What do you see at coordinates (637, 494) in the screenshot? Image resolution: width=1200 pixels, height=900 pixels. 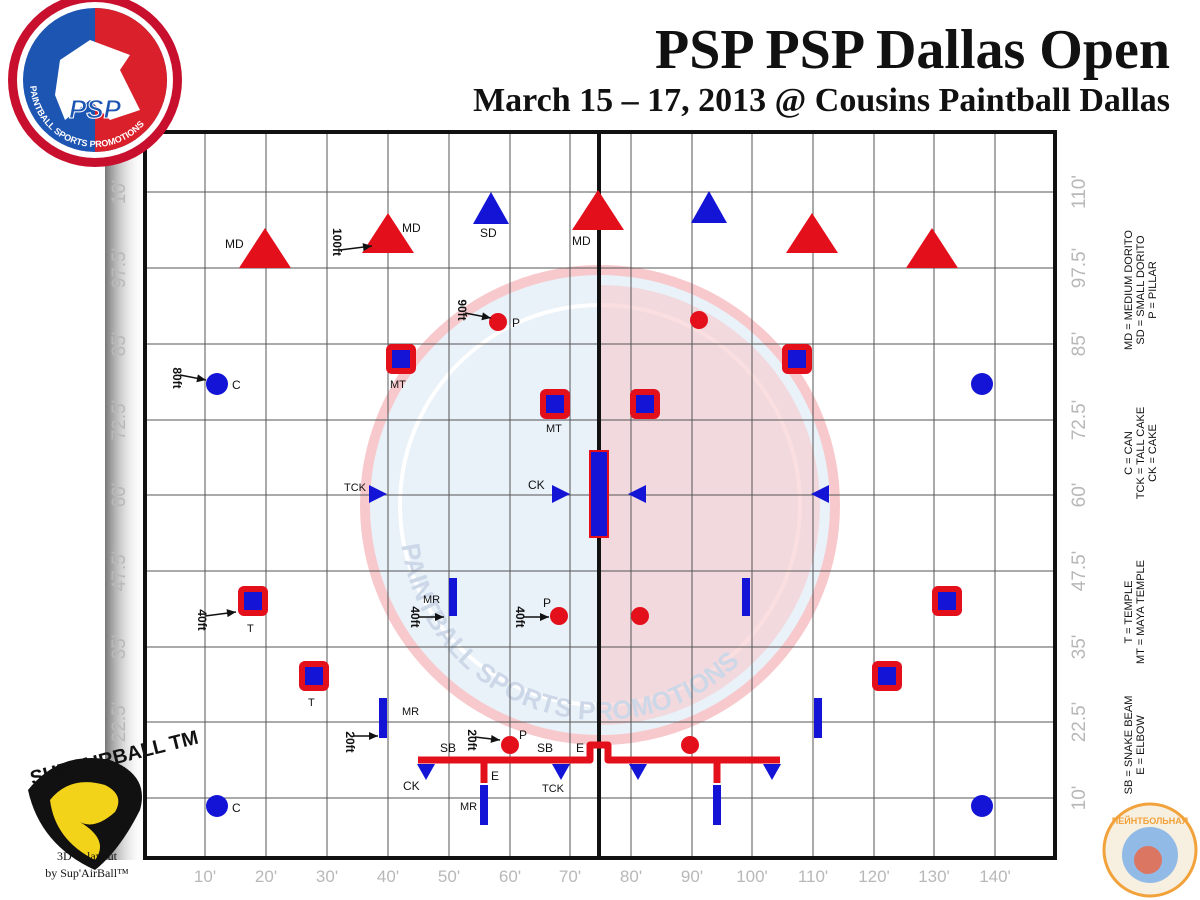 I see `cake` at bounding box center [637, 494].